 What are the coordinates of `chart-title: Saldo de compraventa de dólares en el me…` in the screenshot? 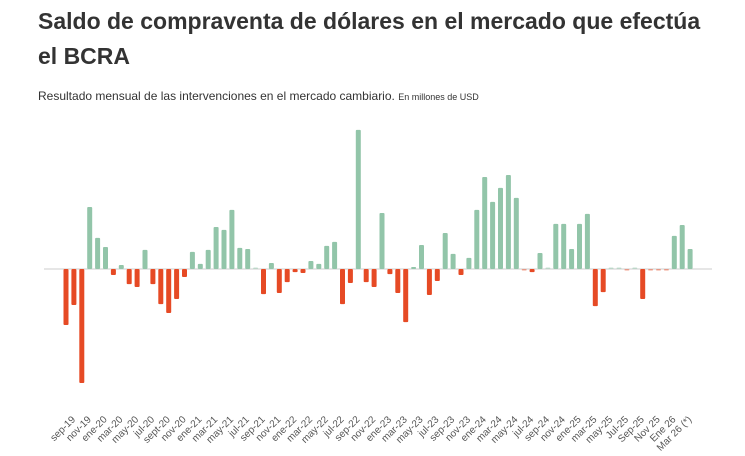 It's located at (369, 38).